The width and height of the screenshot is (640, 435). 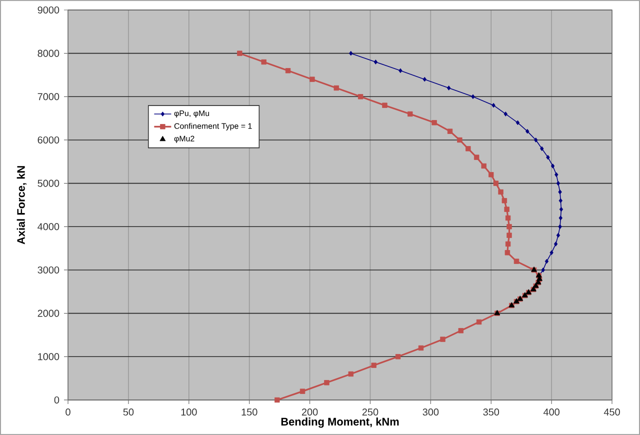 I want to click on x-tick-label: 250, so click(x=370, y=412).